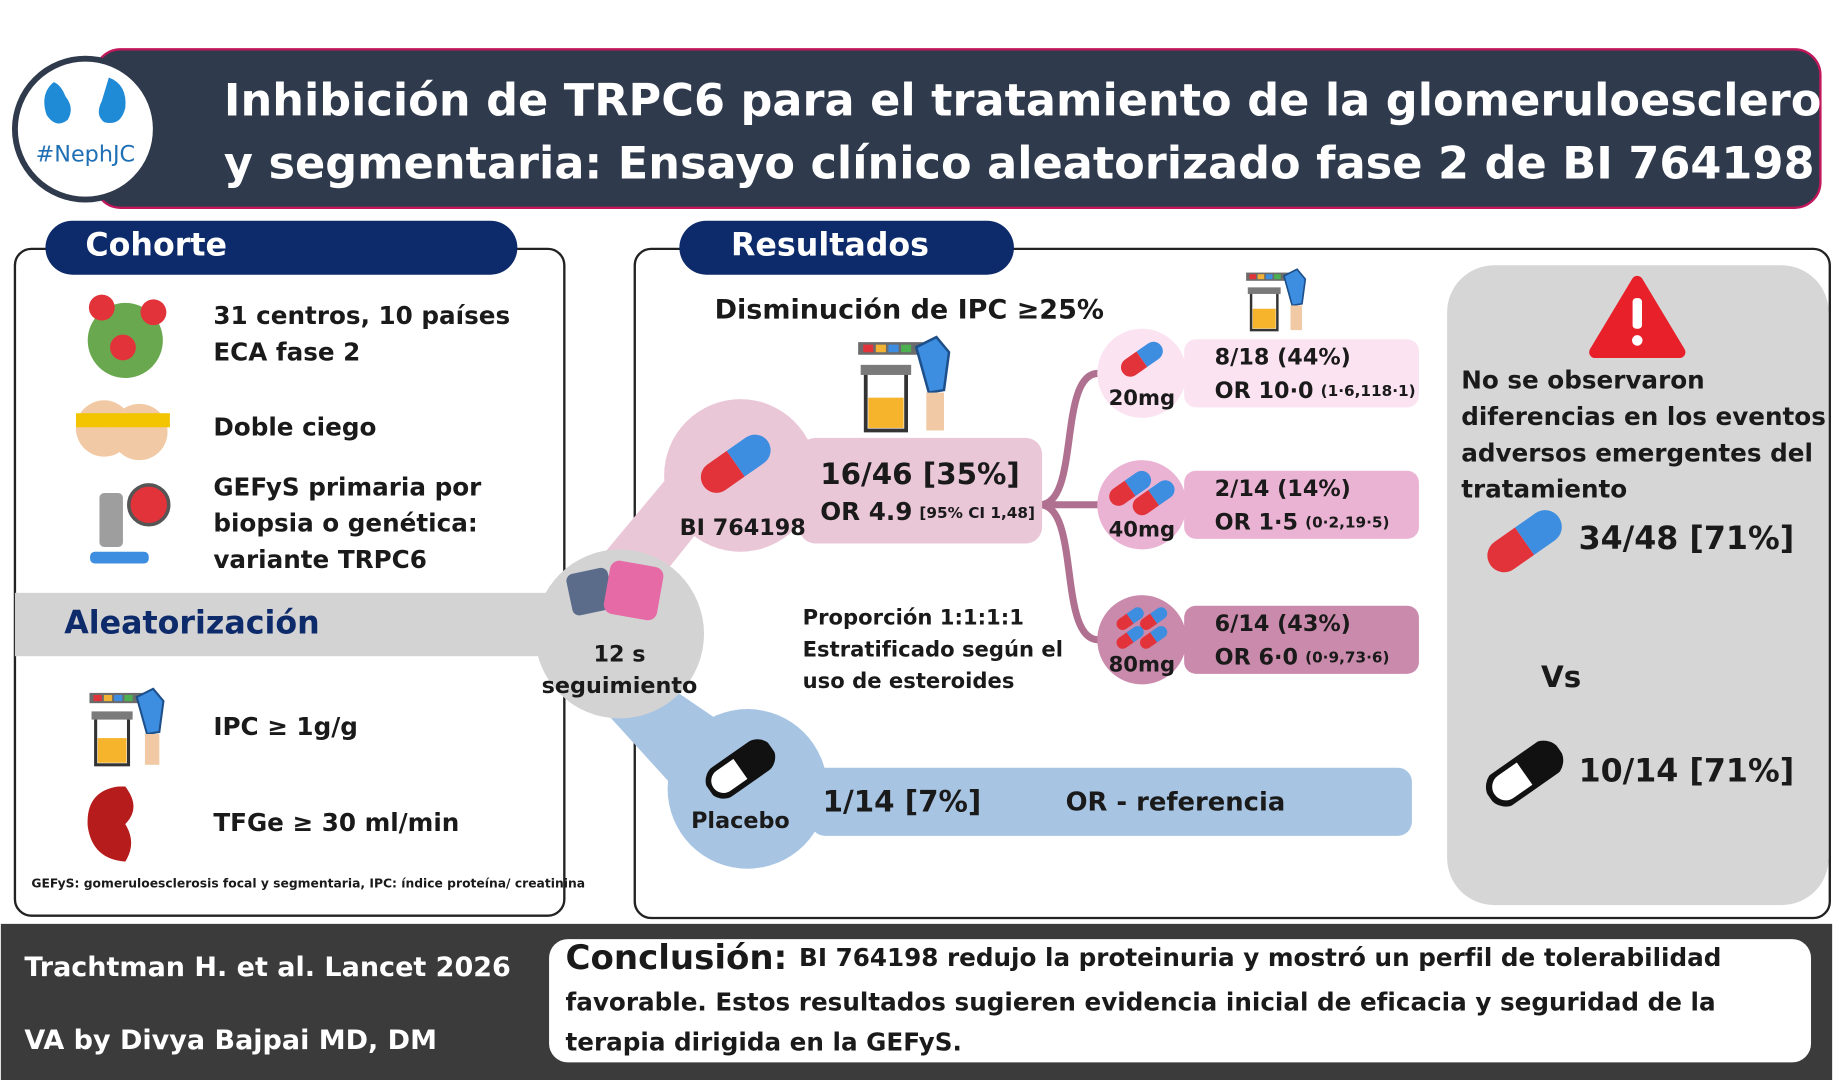 Image resolution: width=1833 pixels, height=1080 pixels. What do you see at coordinates (1643, 416) in the screenshot?
I see `safety-text: diferencias en los eventos` at bounding box center [1643, 416].